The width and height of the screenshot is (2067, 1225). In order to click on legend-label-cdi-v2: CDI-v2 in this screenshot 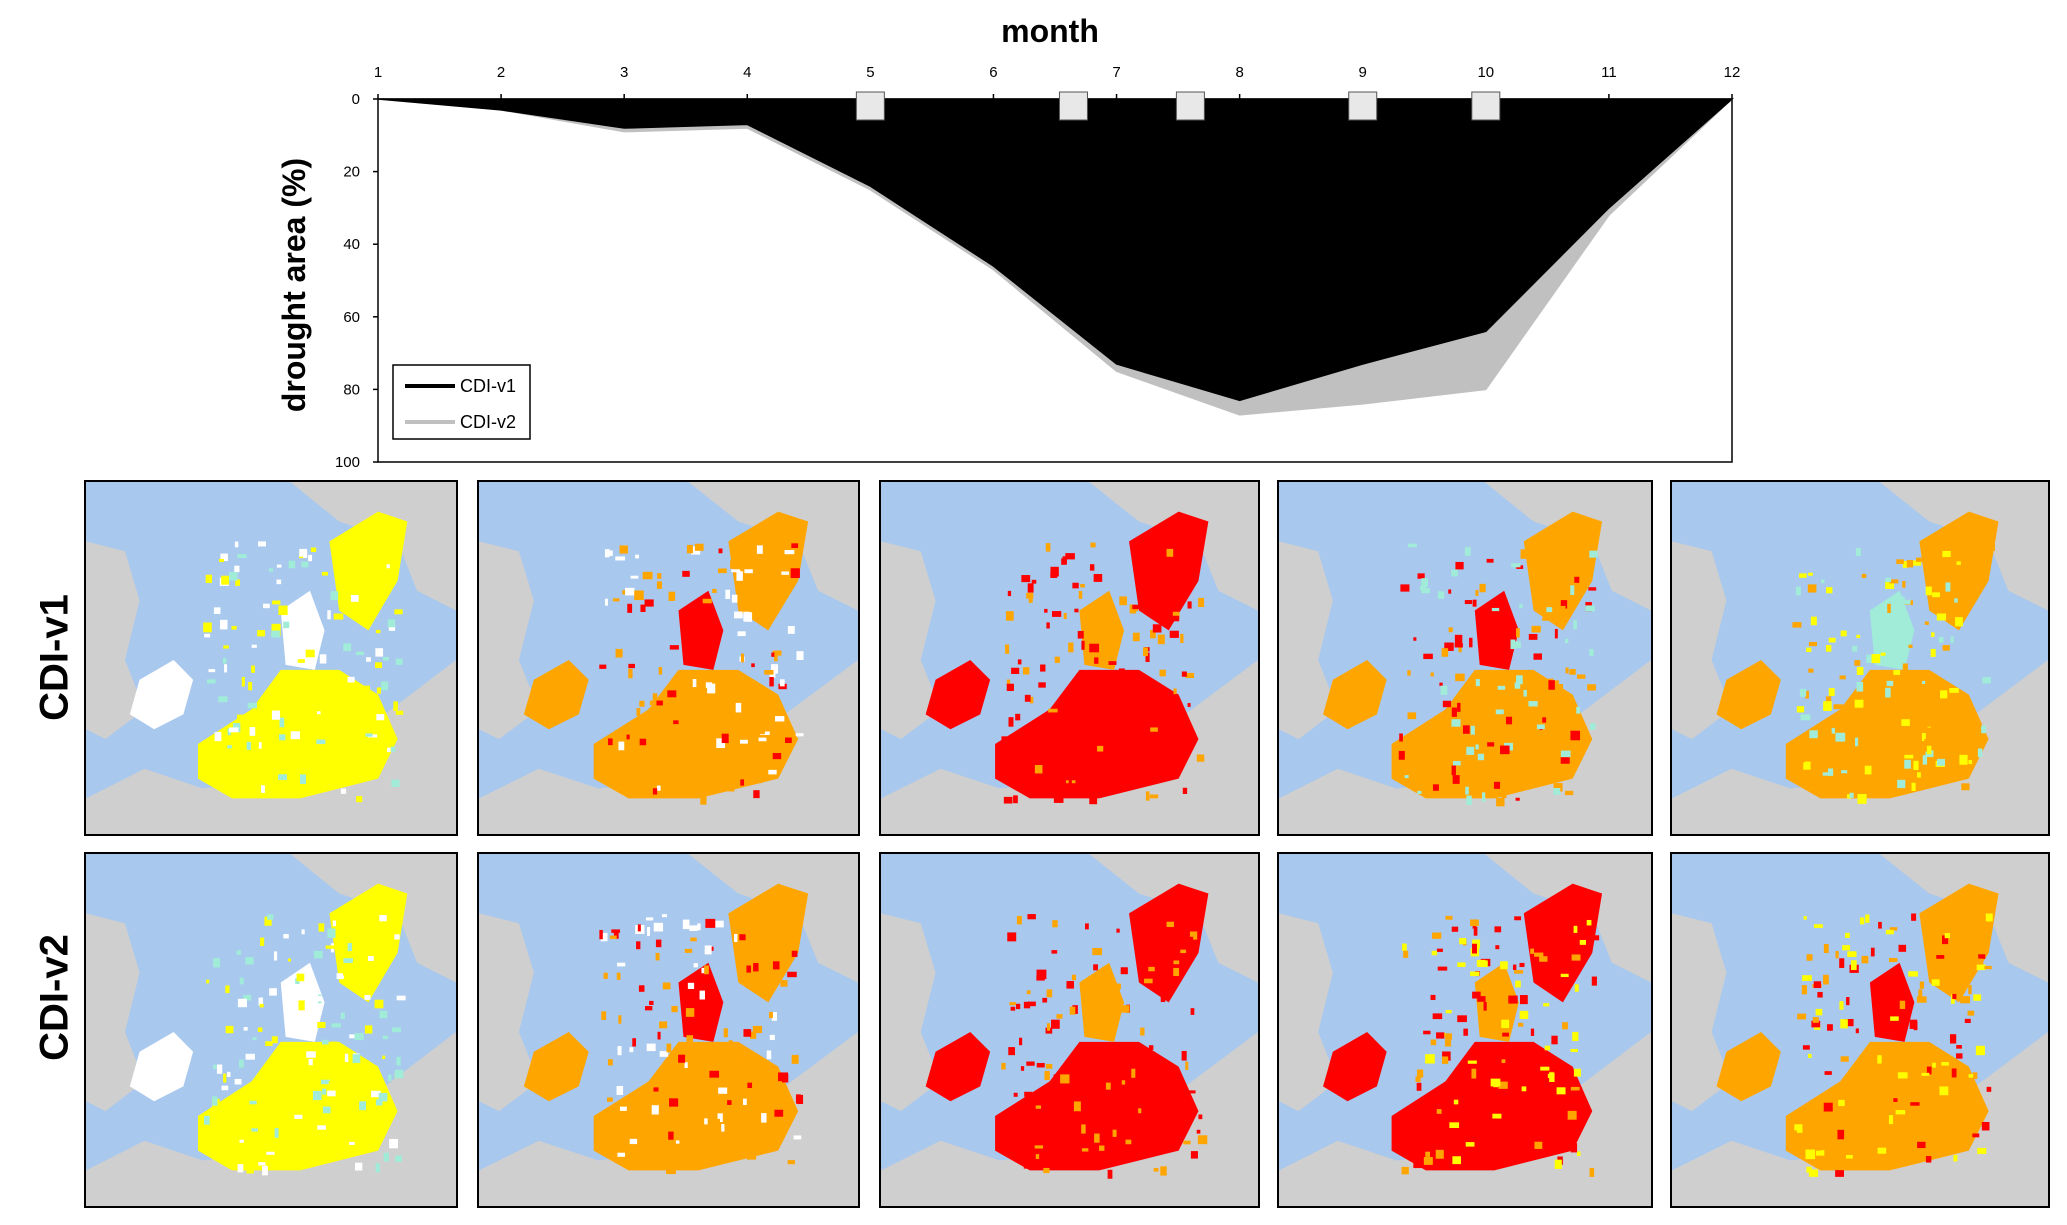, I will do `click(488, 422)`.